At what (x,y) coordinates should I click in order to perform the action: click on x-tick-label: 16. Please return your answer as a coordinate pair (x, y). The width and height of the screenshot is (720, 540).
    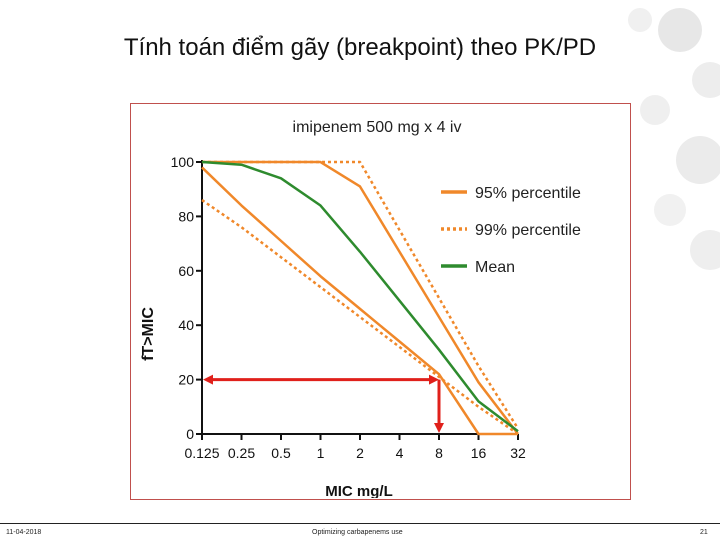
    Looking at the image, I should click on (479, 453).